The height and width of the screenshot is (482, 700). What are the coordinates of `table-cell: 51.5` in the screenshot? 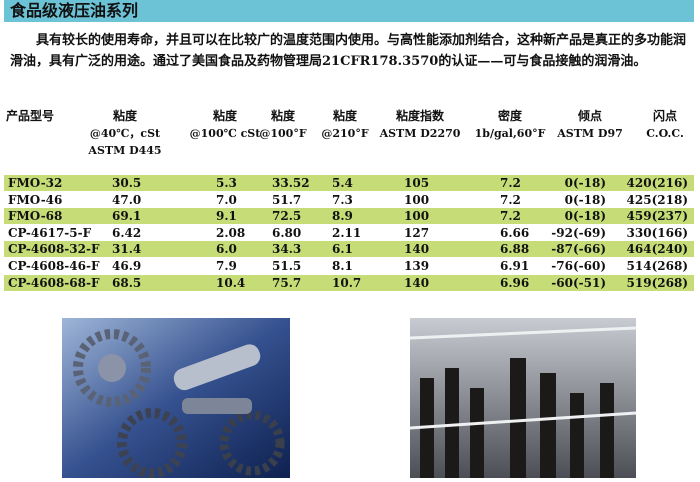 It's located at (287, 266).